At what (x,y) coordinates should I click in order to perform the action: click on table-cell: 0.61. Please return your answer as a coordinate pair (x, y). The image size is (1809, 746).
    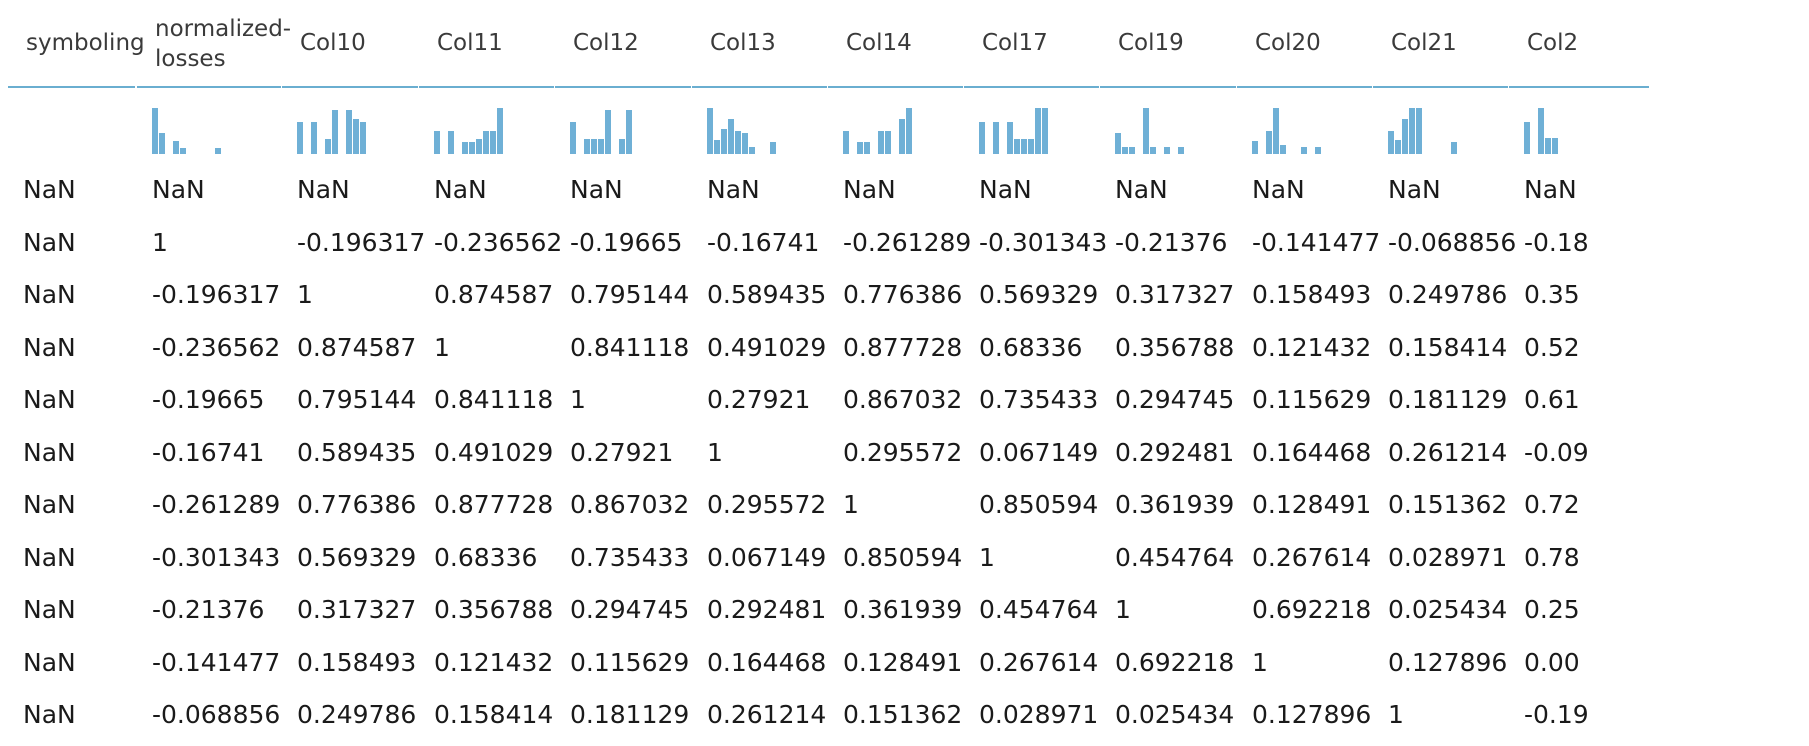
    Looking at the image, I should click on (1552, 399).